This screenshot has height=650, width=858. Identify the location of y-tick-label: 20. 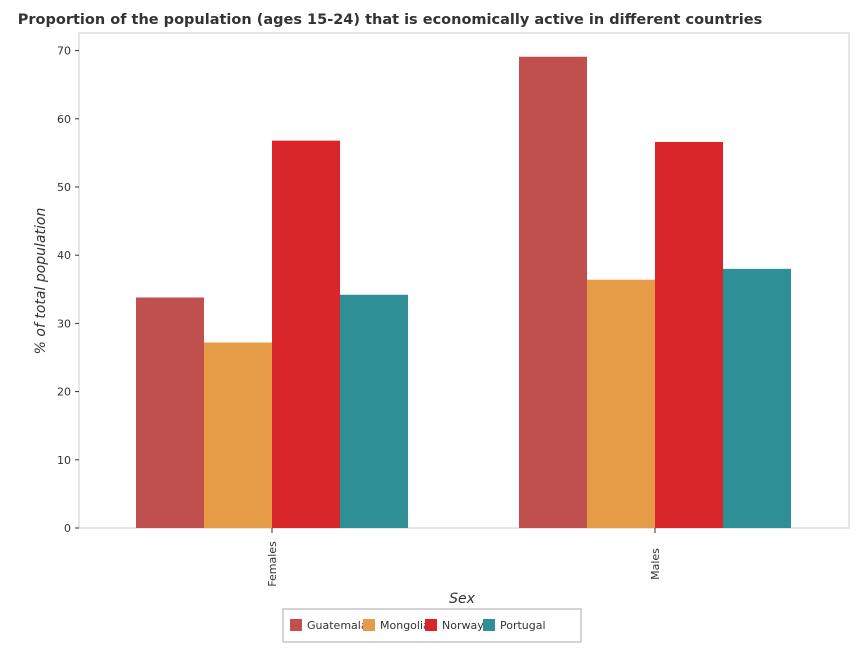
(64, 392).